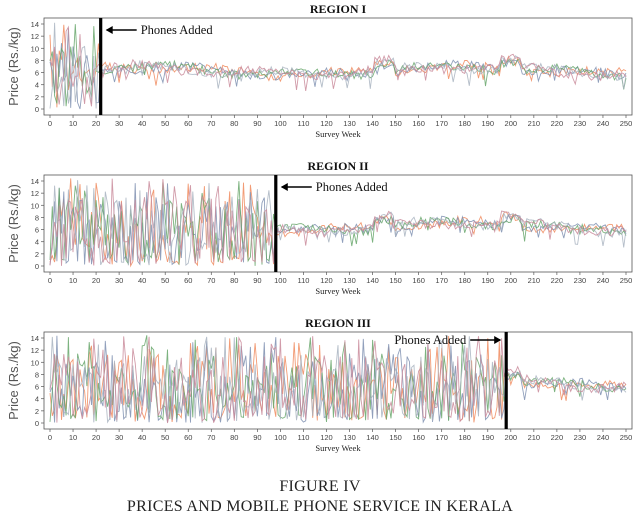  Describe the element at coordinates (320, 486) in the screenshot. I see `figure-caption-number: FIGURE IV` at that location.